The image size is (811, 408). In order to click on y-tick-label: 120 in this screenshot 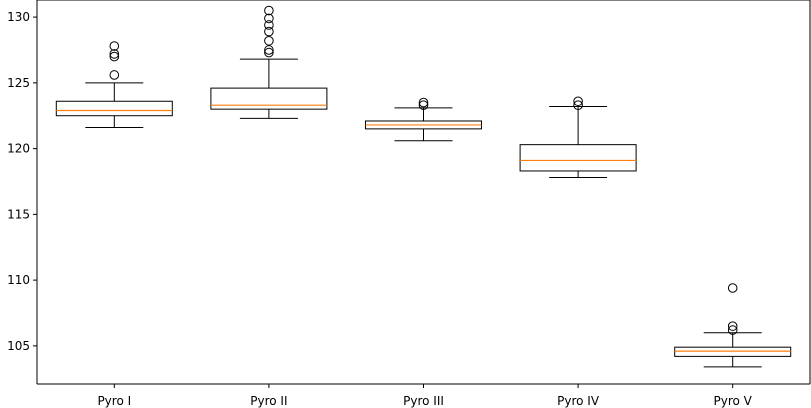, I will do `click(18, 149)`.